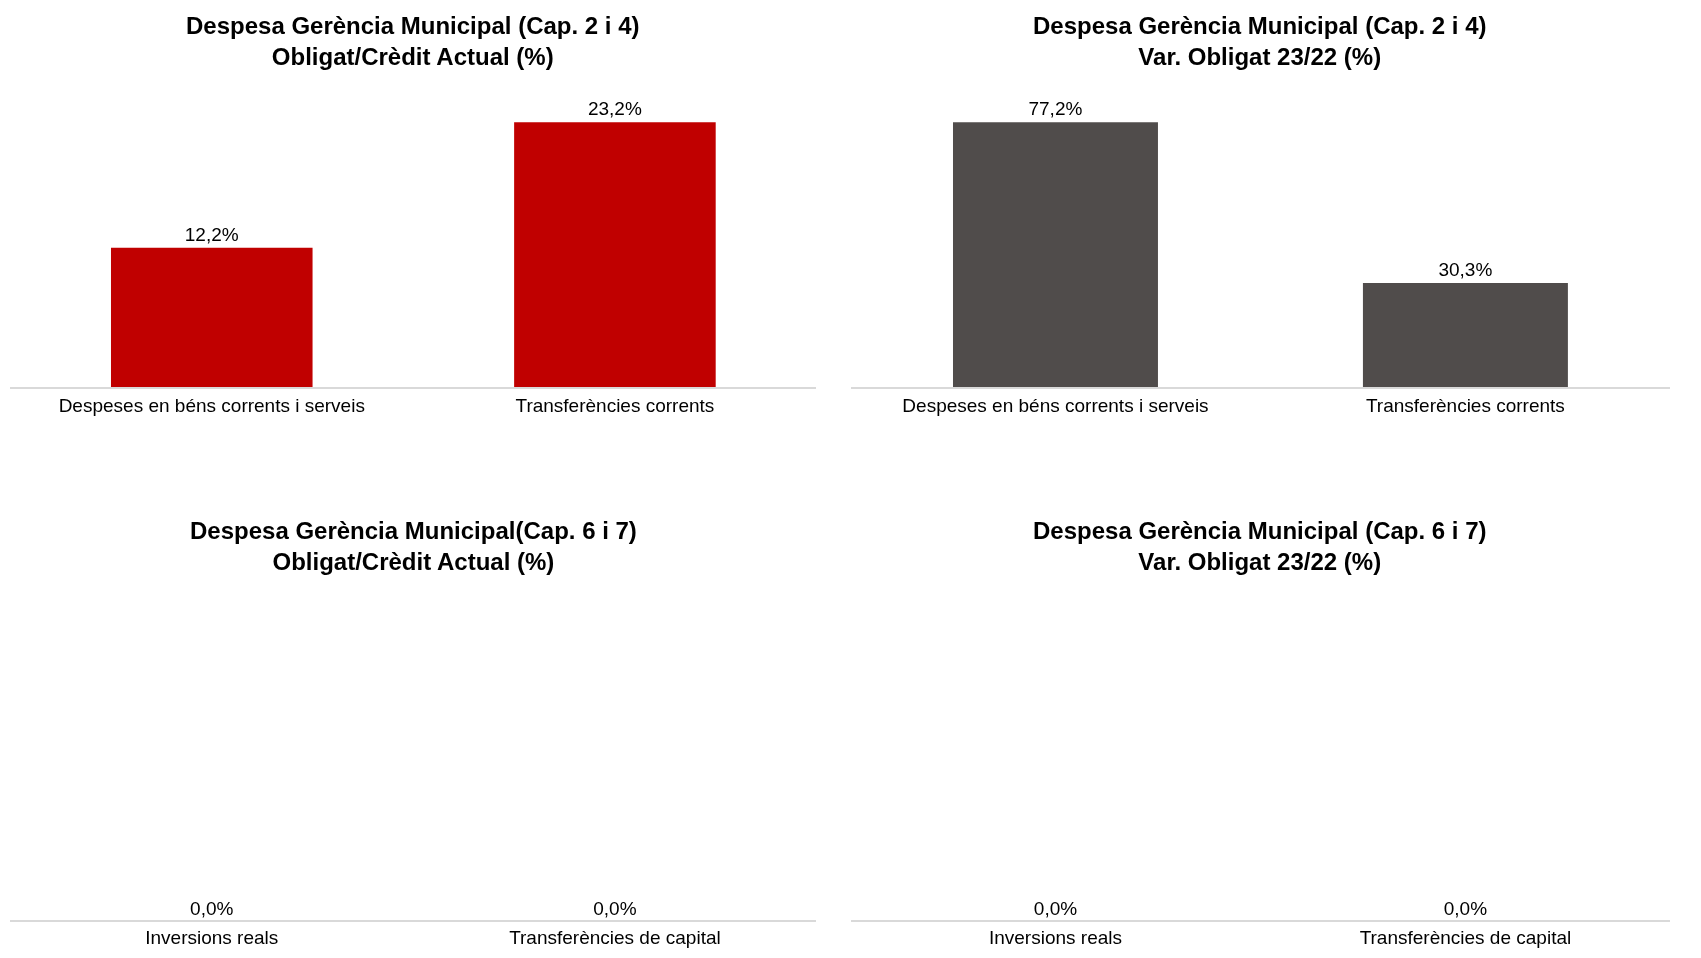 The width and height of the screenshot is (1701, 958). What do you see at coordinates (1260, 41) in the screenshot?
I see `chart-title: Despesa Gerència Municipal (Cap. 2 i 4) Var. Obligat 23/22 (%)` at bounding box center [1260, 41].